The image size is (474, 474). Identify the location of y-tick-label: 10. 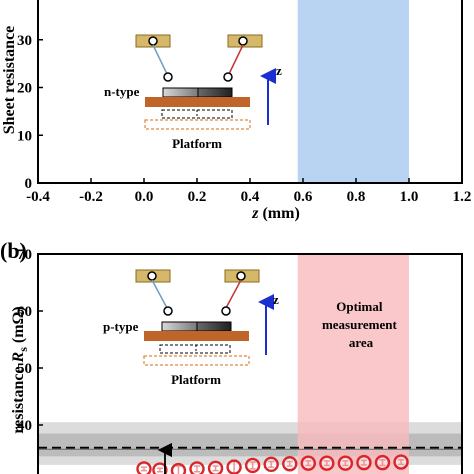
(24, 136).